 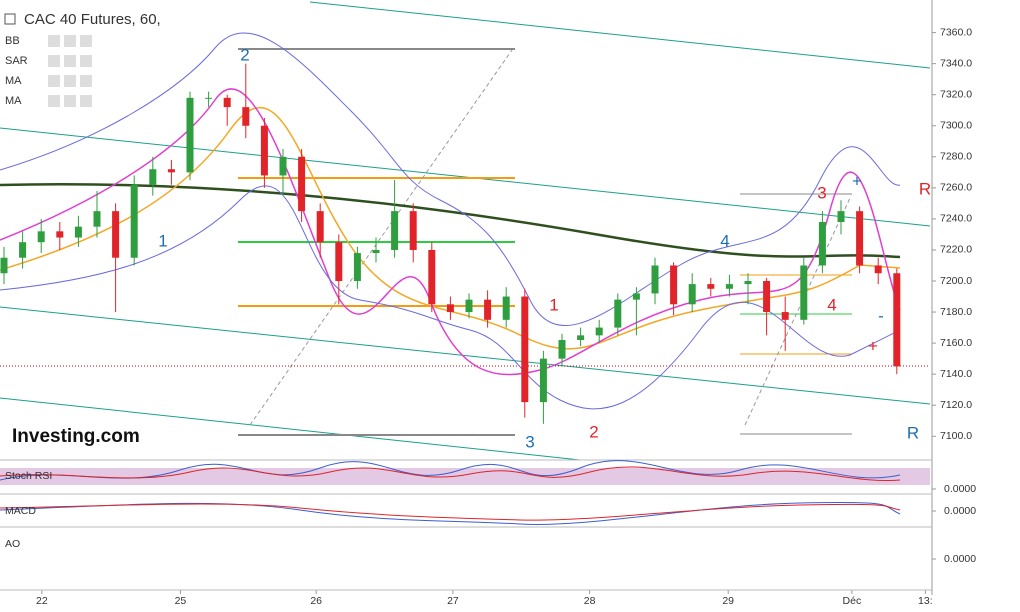 I want to click on y-tick-label: 7360.0, so click(x=956, y=32).